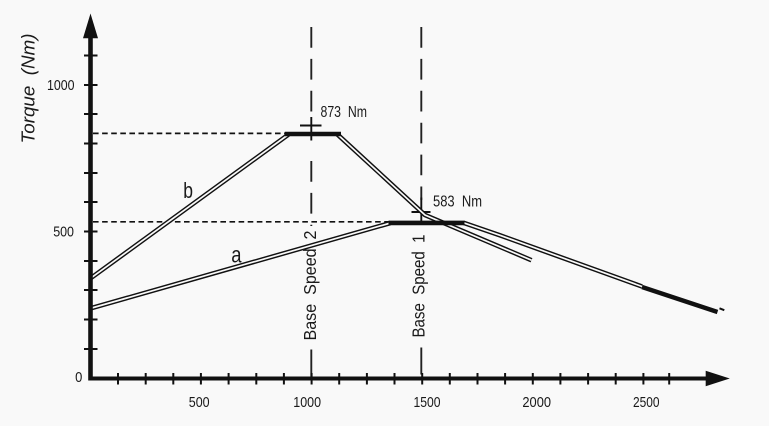 This screenshot has height=426, width=769. Describe the element at coordinates (310, 286) in the screenshot. I see `svg-text: Base Speed 2` at that location.